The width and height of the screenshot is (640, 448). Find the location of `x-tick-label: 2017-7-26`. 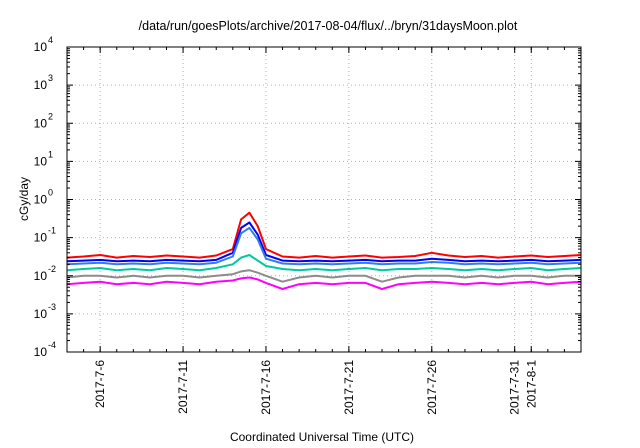

x-tick-label: 2017-7-26 is located at coordinates (432, 387).